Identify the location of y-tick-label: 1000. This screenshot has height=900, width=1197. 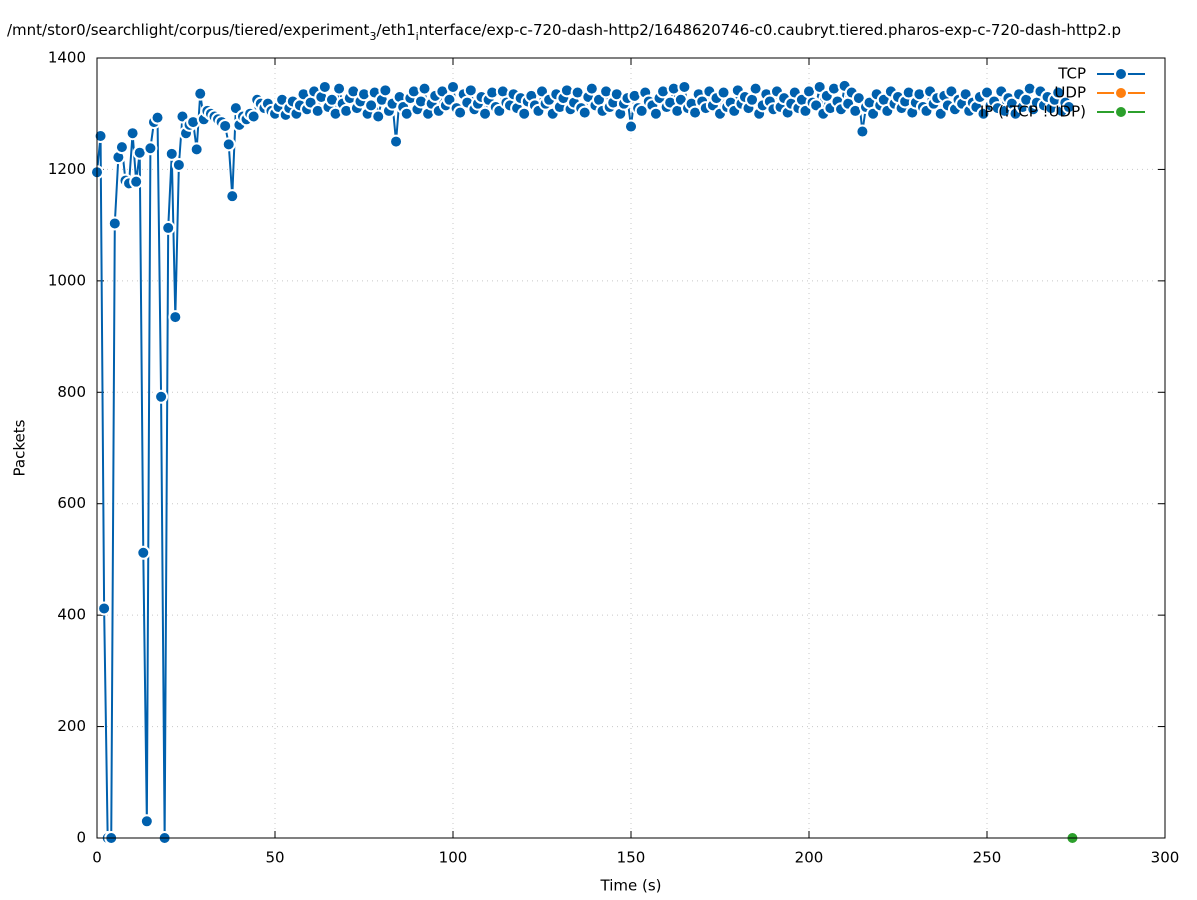
(67, 280).